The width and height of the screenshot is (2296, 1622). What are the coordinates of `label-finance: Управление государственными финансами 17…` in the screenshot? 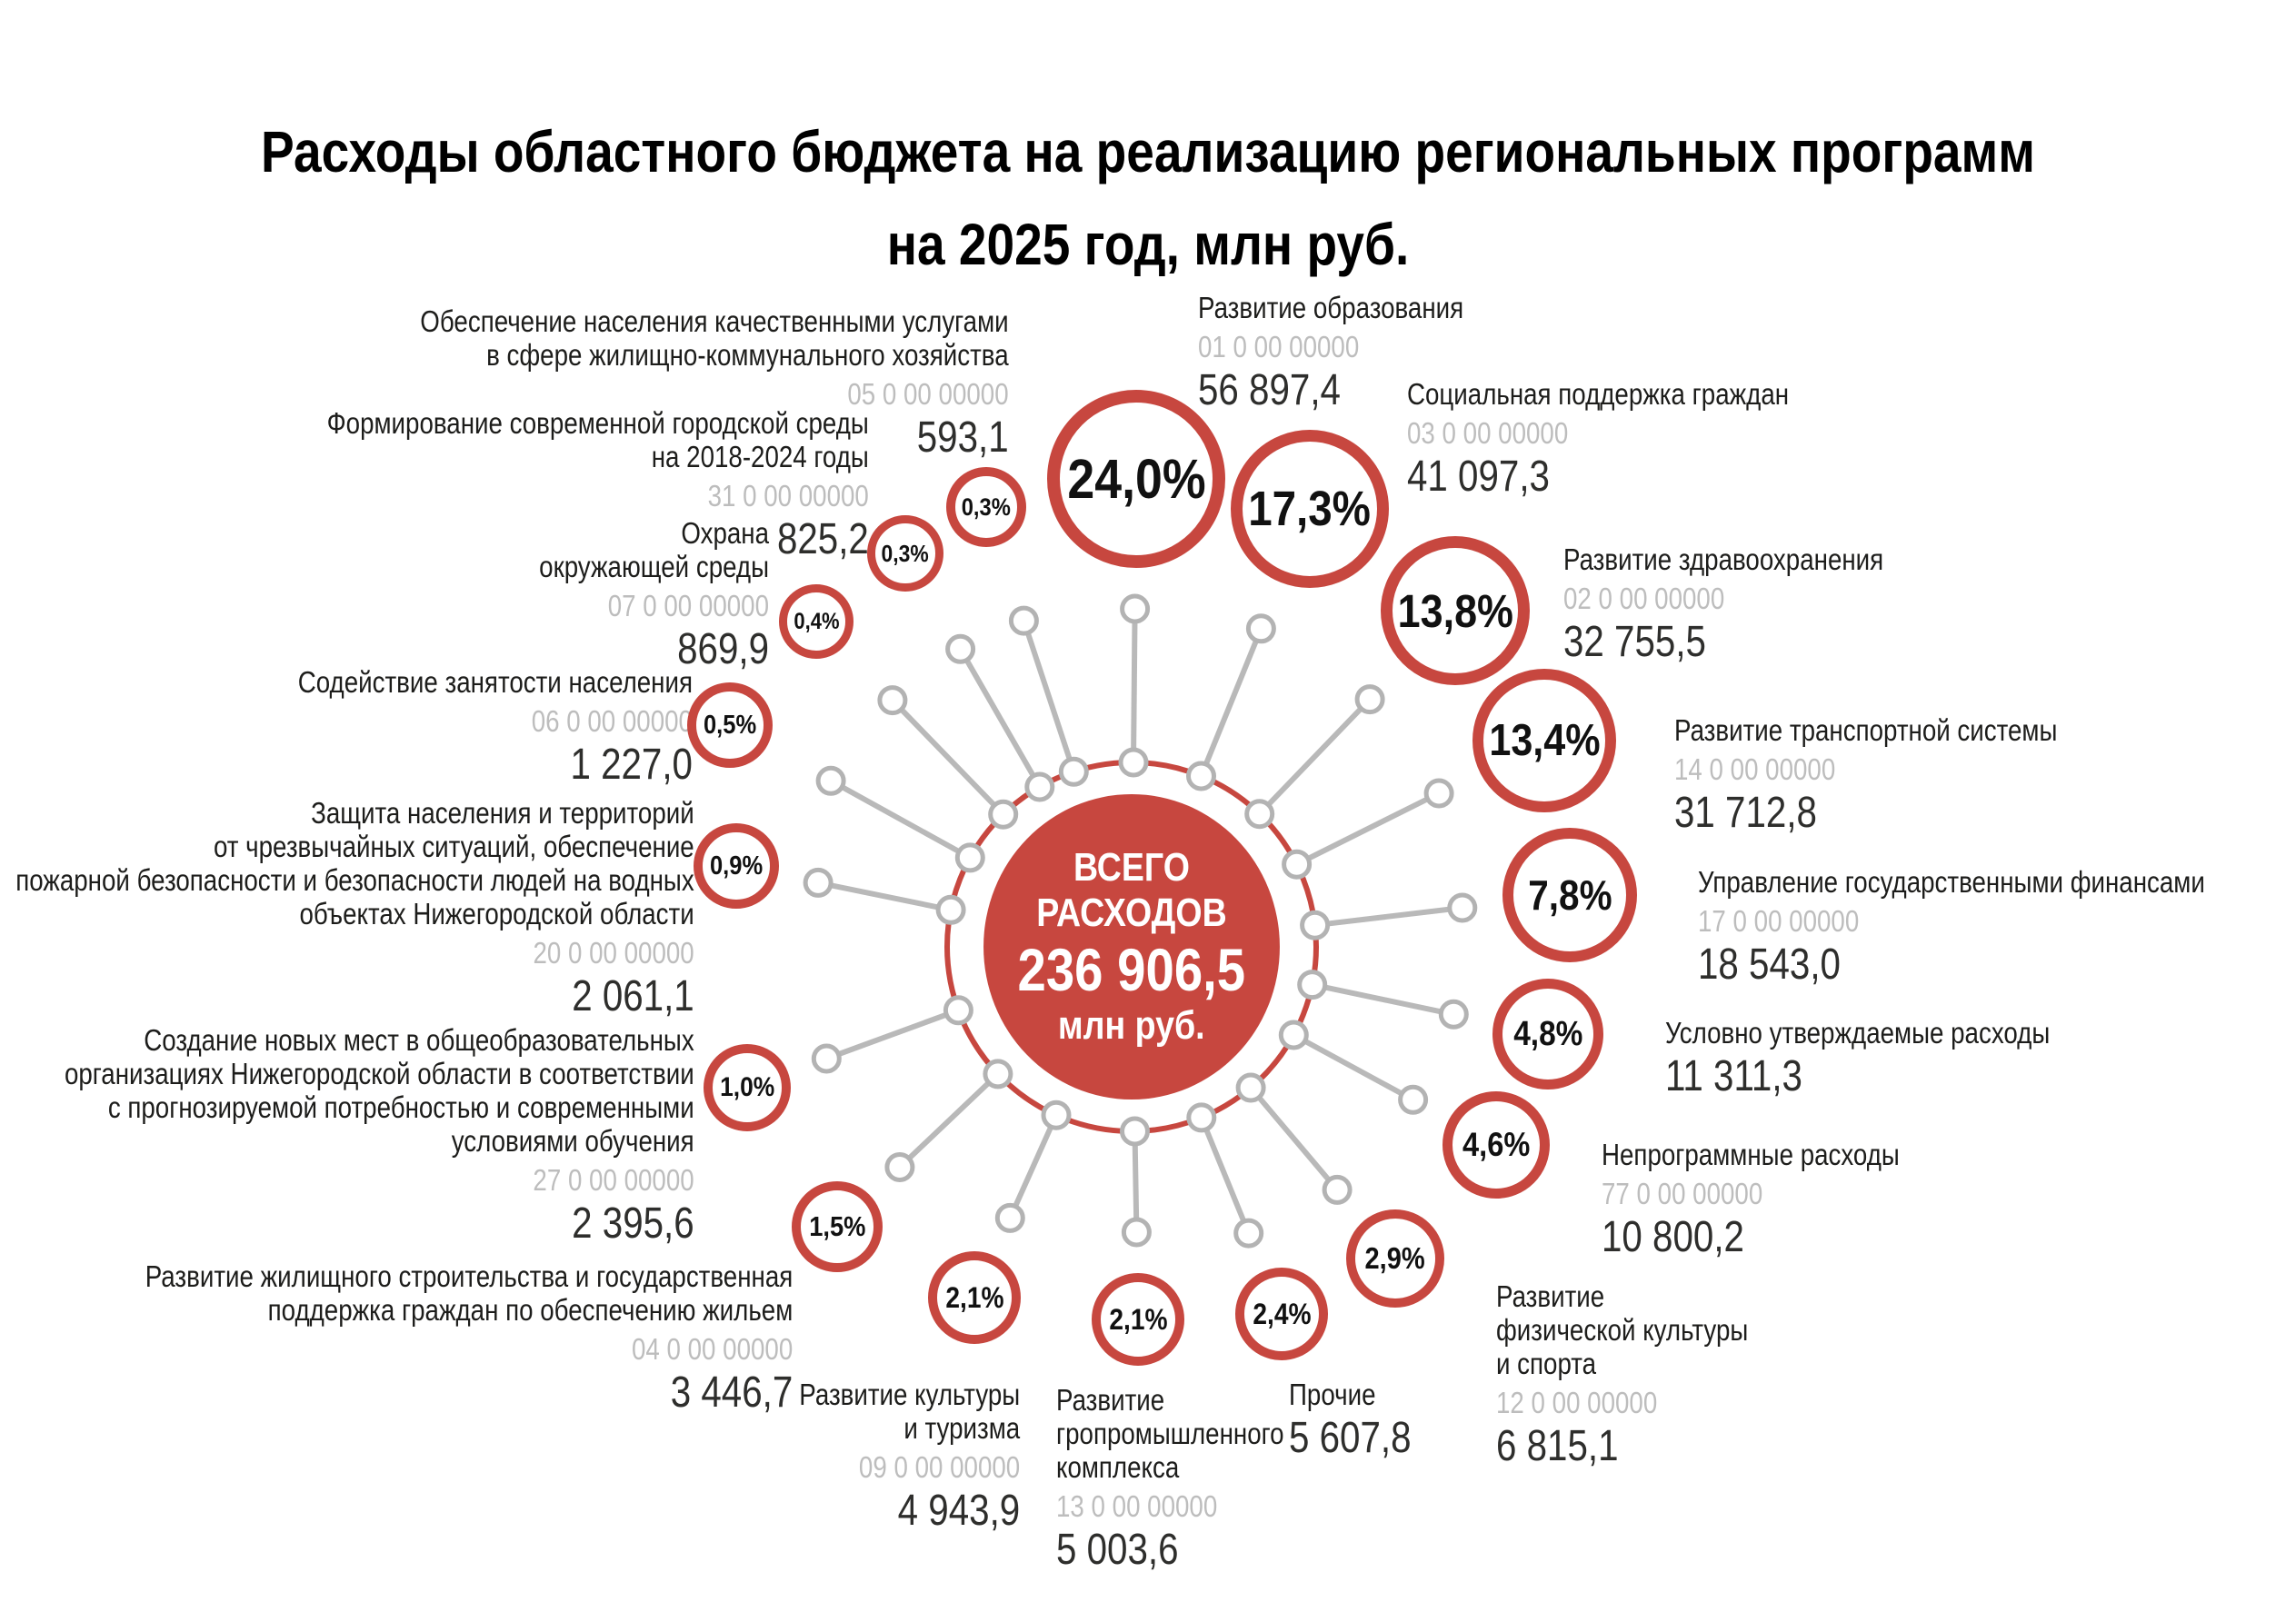 It's located at (1951, 927).